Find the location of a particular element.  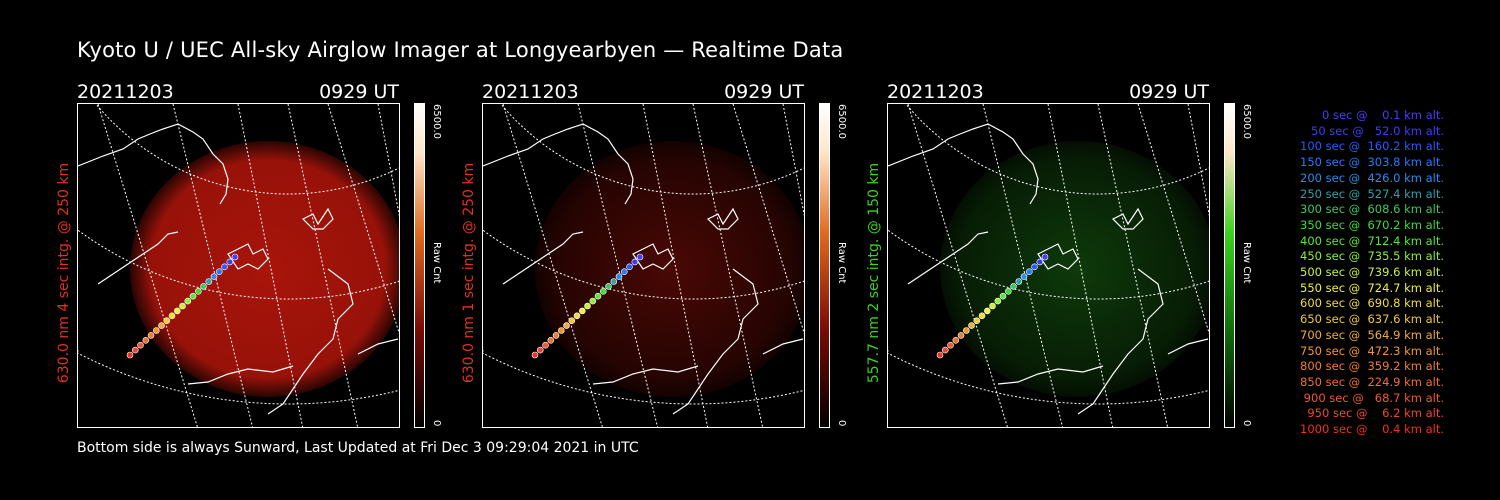

legend-row: 250 sec @ 527.4 km alt. is located at coordinates (1370, 193).